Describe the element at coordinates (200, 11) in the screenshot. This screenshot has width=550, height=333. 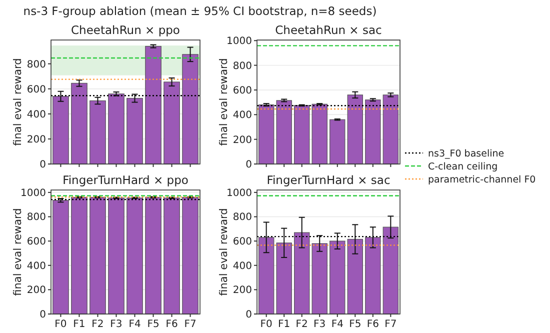
I see `text: ns-3 F-group ablation (mean ± 95% CI bootstrap, n=8 seeds)` at that location.